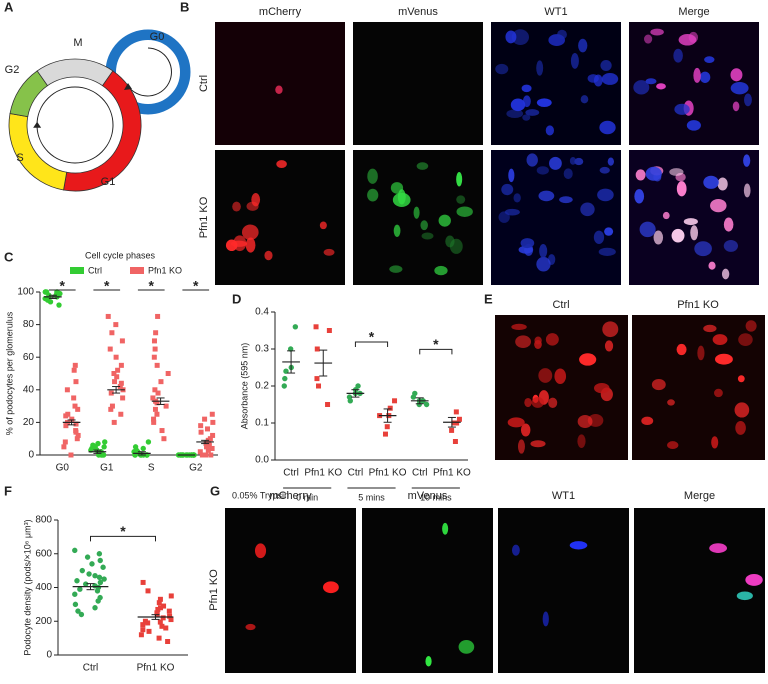  Describe the element at coordinates (9, 256) in the screenshot. I see `panel-label: C` at that location.